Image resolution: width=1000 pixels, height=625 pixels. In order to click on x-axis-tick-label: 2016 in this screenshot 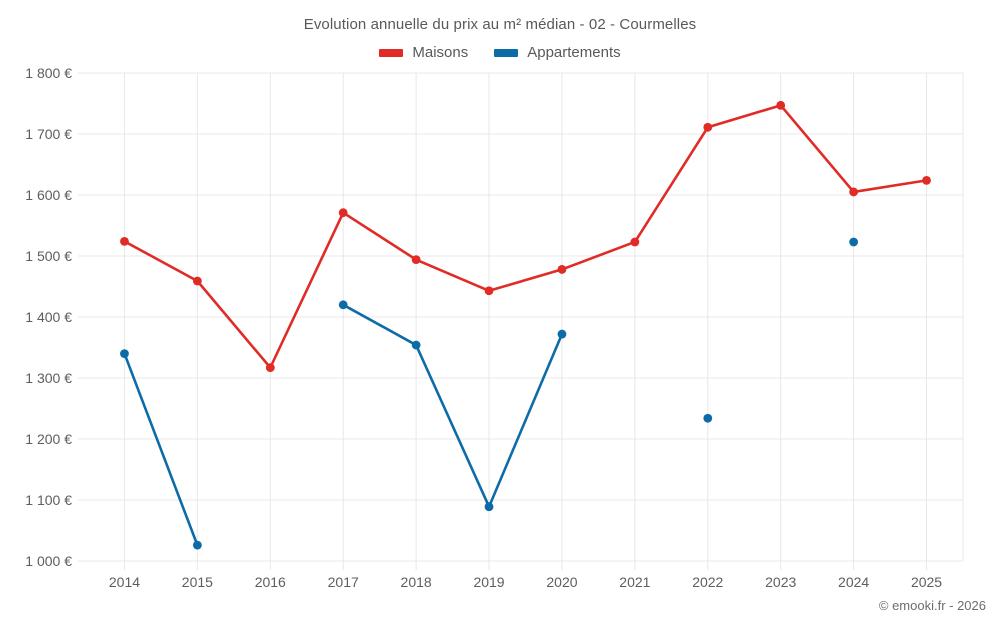, I will do `click(270, 582)`.